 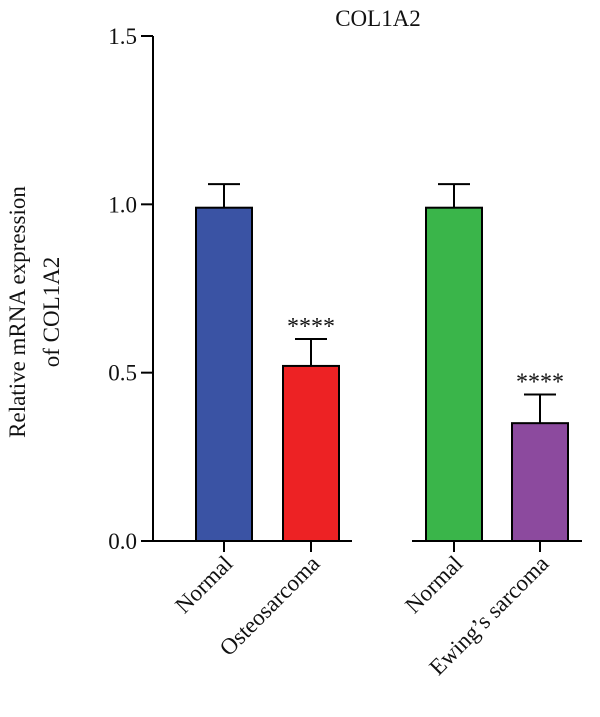 I want to click on y-axis: 0.0 0.5 1.0 1.5, so click(x=131, y=289).